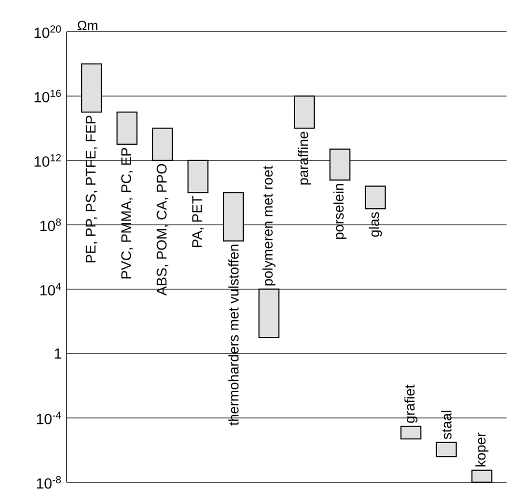 The width and height of the screenshot is (516, 501). What do you see at coordinates (162, 230) in the screenshot?
I see `x-tick-label: ABS, POM, CA, PPO` at bounding box center [162, 230].